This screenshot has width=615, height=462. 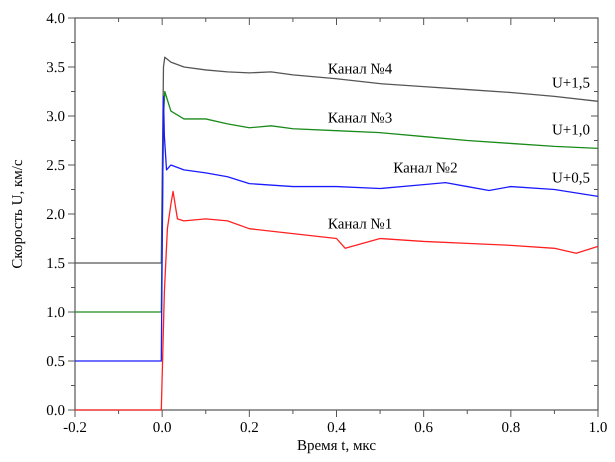 What do you see at coordinates (424, 428) in the screenshot?
I see `x-tick-label: 0.6` at bounding box center [424, 428].